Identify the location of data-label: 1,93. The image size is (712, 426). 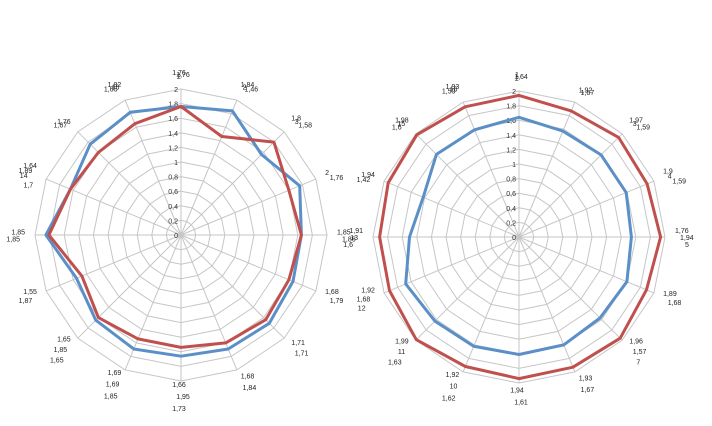
(453, 87).